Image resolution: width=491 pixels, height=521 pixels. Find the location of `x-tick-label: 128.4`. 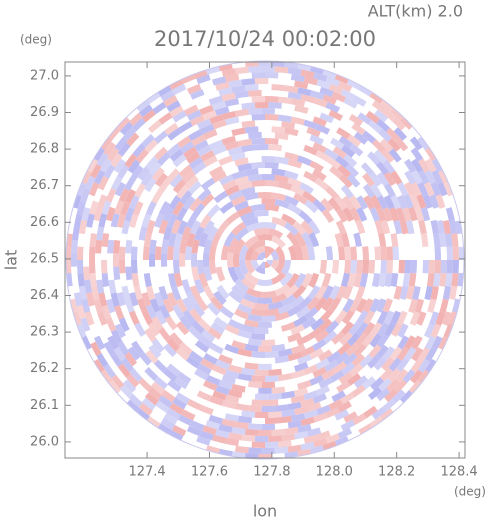

x-tick-label: 128.4 is located at coordinates (458, 472).